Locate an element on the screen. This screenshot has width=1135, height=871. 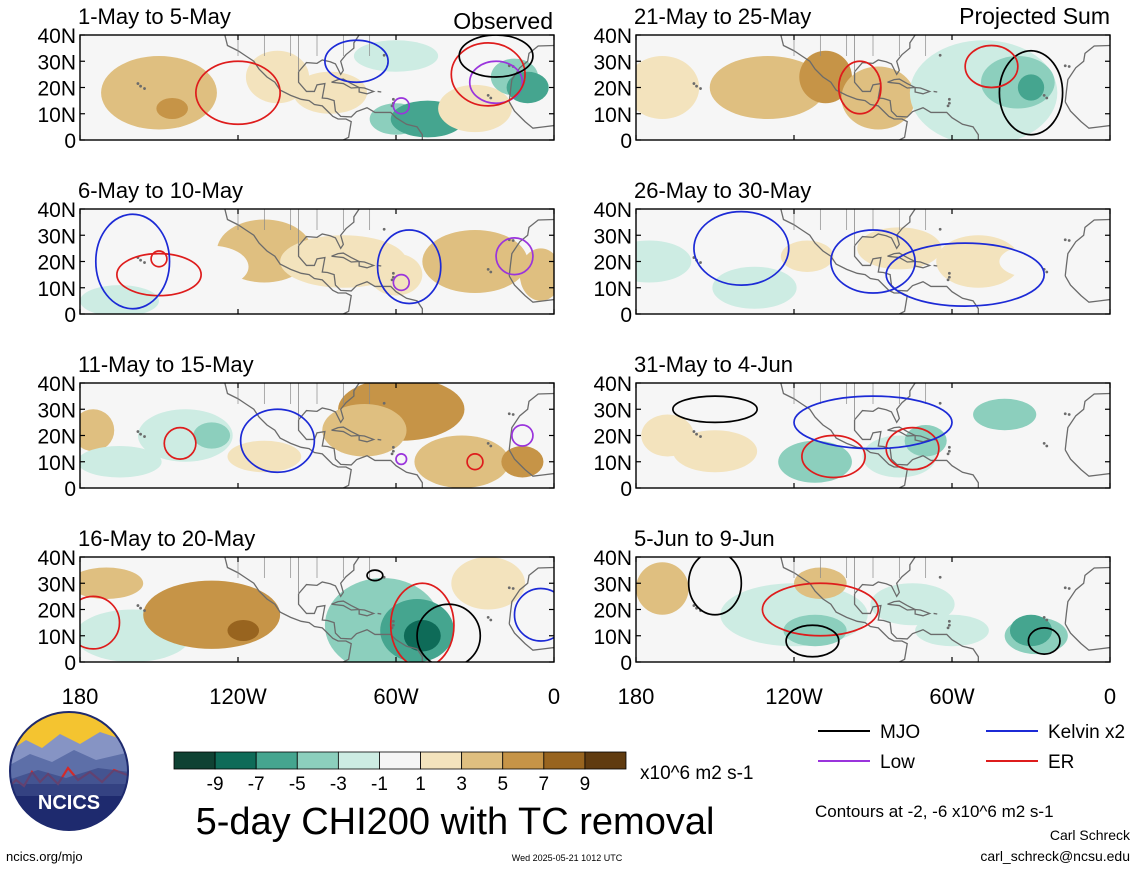
colorbar-label: -3 is located at coordinates (338, 784).